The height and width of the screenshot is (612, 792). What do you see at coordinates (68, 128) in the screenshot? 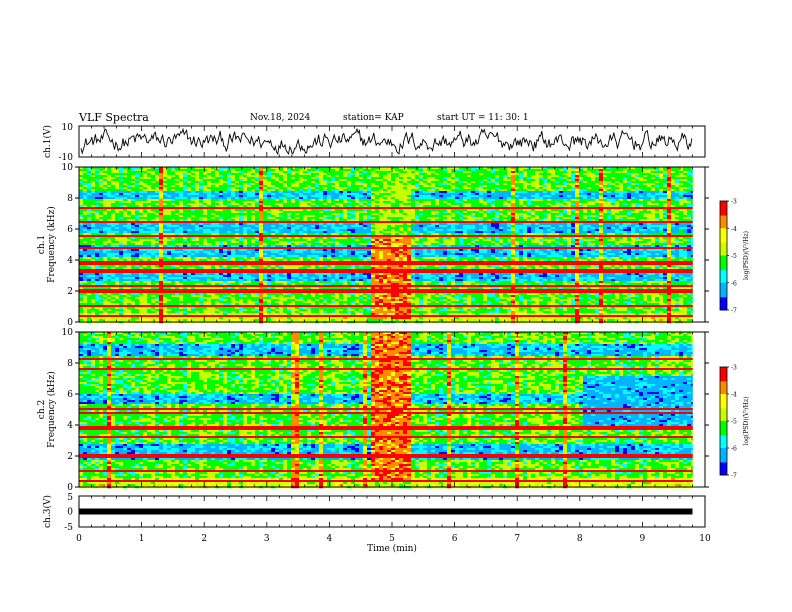
I see `ch1-tick-top: 10` at bounding box center [68, 128].